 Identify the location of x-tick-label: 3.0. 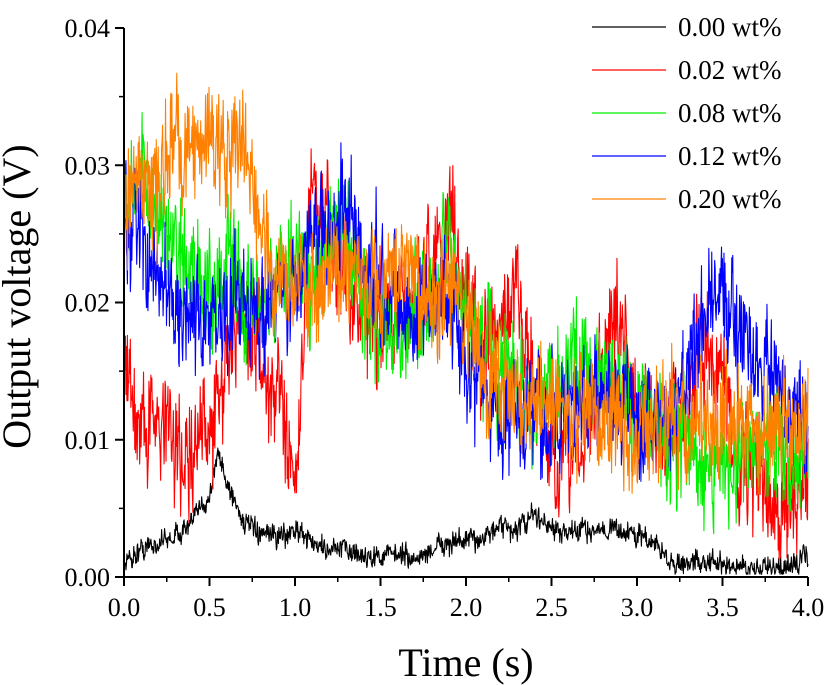
(637, 607).